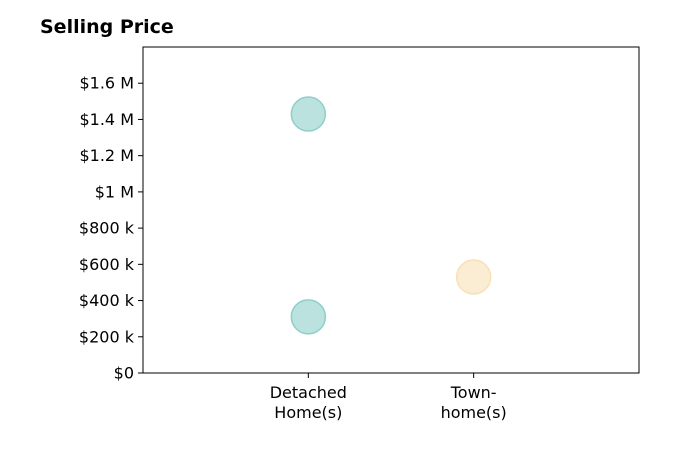  What do you see at coordinates (107, 336) in the screenshot?
I see `y-tick-label: $200 k` at bounding box center [107, 336].